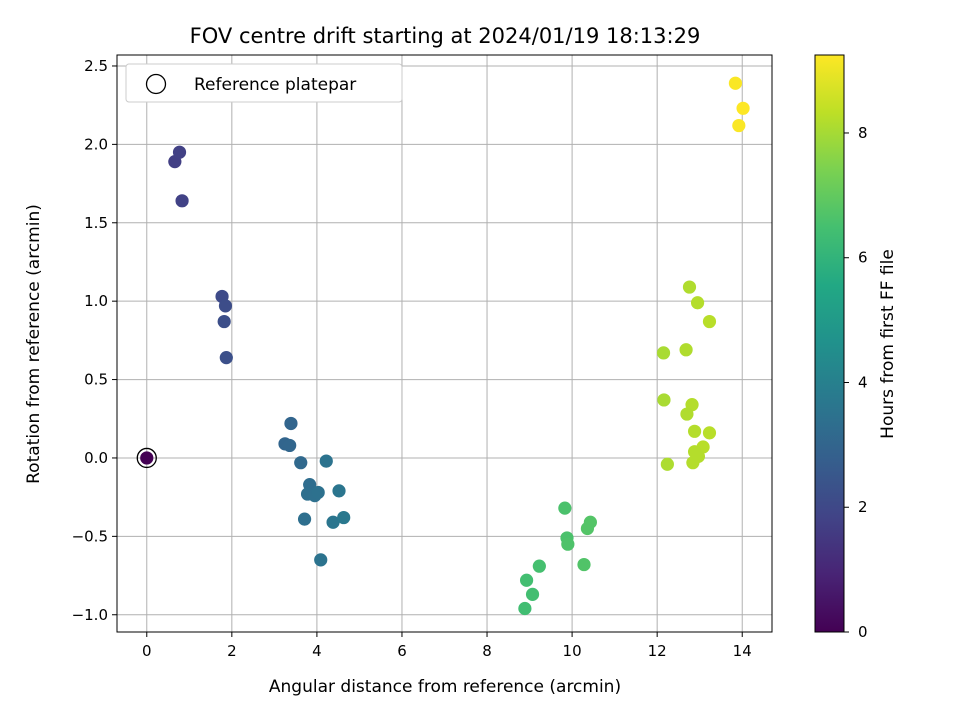 Image resolution: width=960 pixels, height=720 pixels. What do you see at coordinates (888, 344) in the screenshot?
I see `colorbar-label: Hours from first FF file` at bounding box center [888, 344].